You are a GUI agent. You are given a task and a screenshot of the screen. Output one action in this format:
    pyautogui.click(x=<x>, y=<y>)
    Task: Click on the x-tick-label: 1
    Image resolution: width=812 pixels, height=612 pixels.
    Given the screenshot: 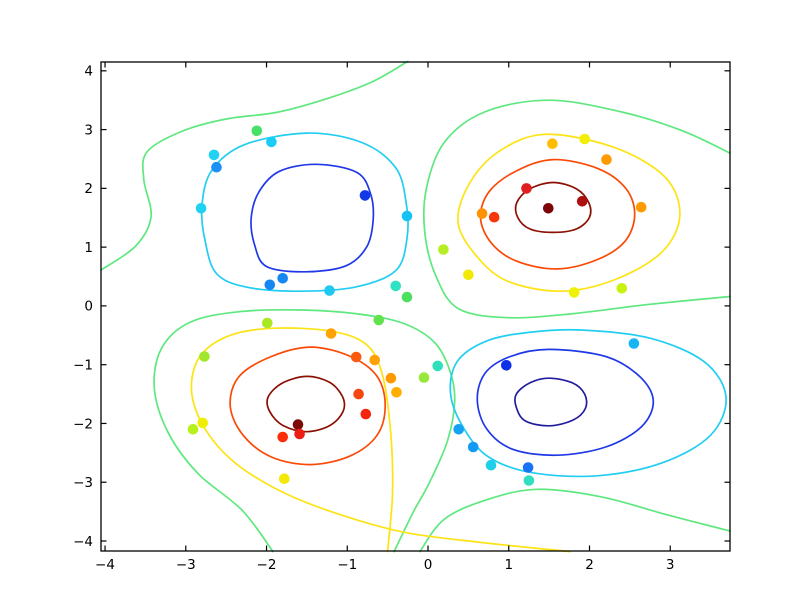 What is the action you would take?
    pyautogui.click(x=509, y=565)
    